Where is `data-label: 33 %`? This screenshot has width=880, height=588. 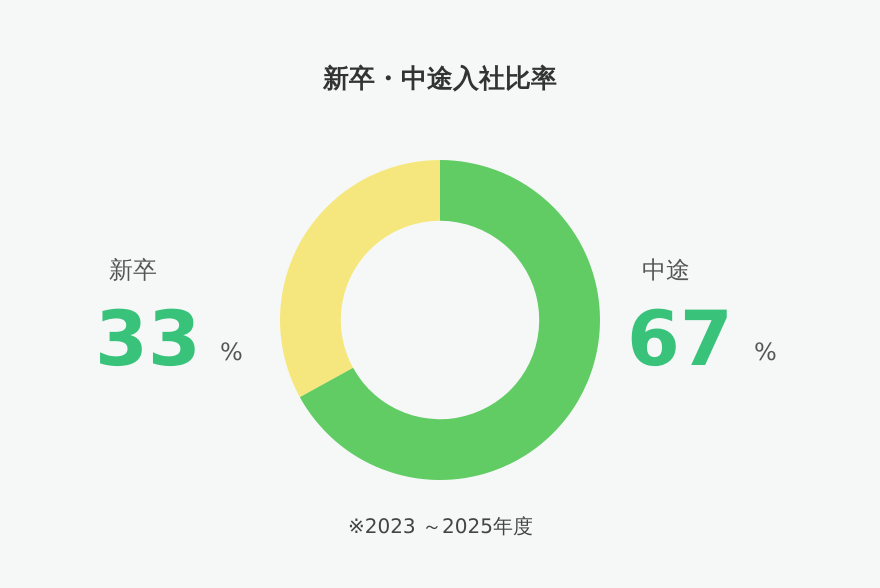
data-label: 33 % is located at coordinates (169, 338).